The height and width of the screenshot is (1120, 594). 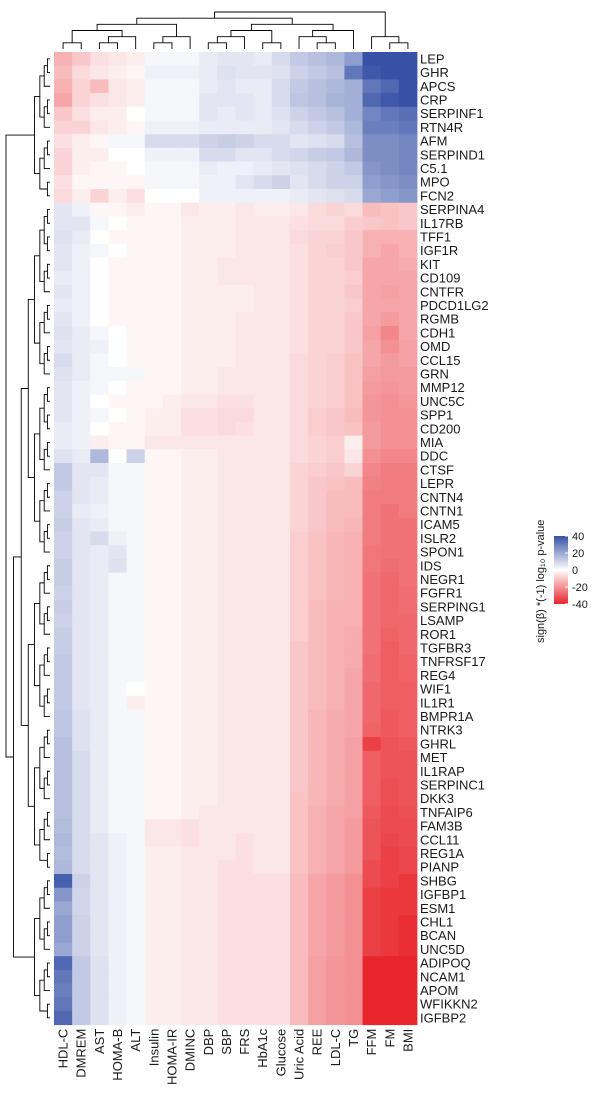 What do you see at coordinates (438, 935) in the screenshot?
I see `row-label: BCAN` at bounding box center [438, 935].